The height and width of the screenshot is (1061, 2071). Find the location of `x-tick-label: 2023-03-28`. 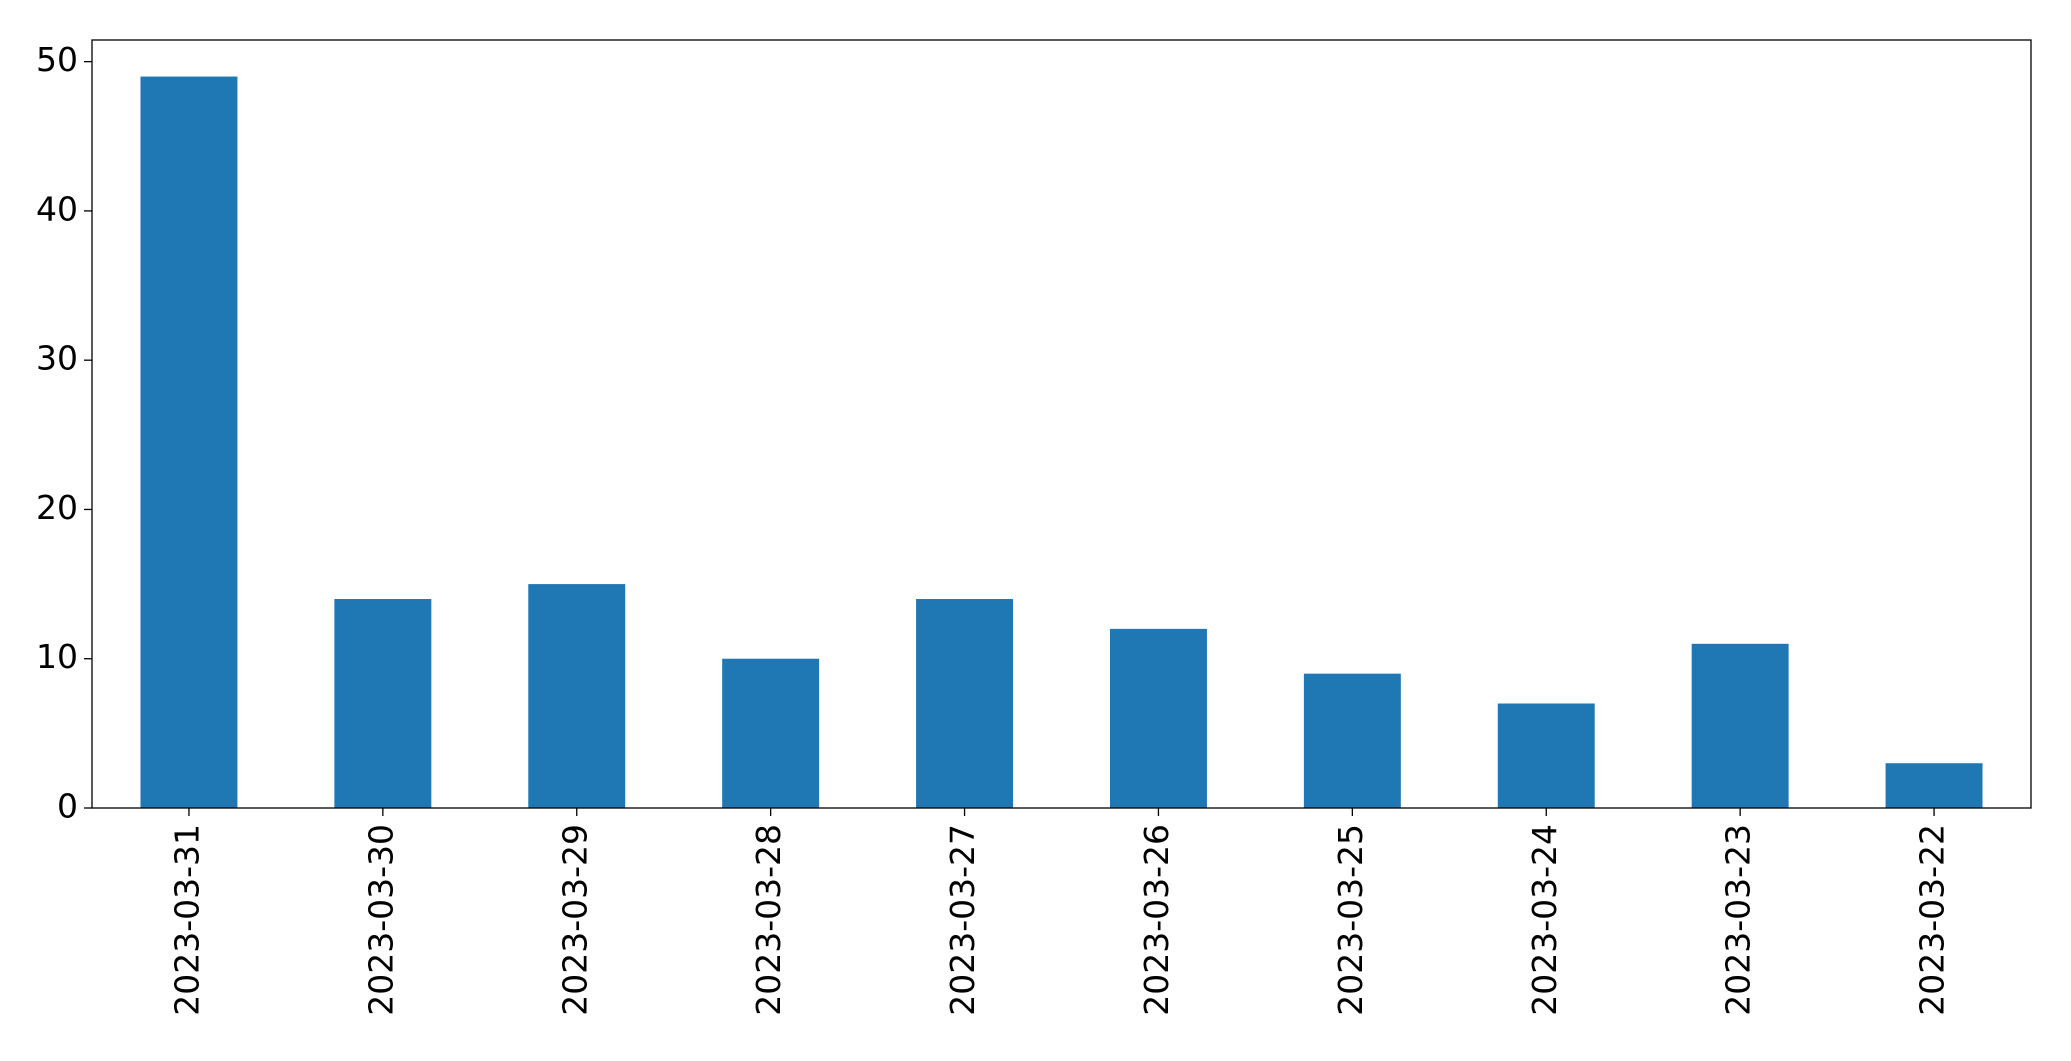

x-tick-label: 2023-03-28 is located at coordinates (768, 920).